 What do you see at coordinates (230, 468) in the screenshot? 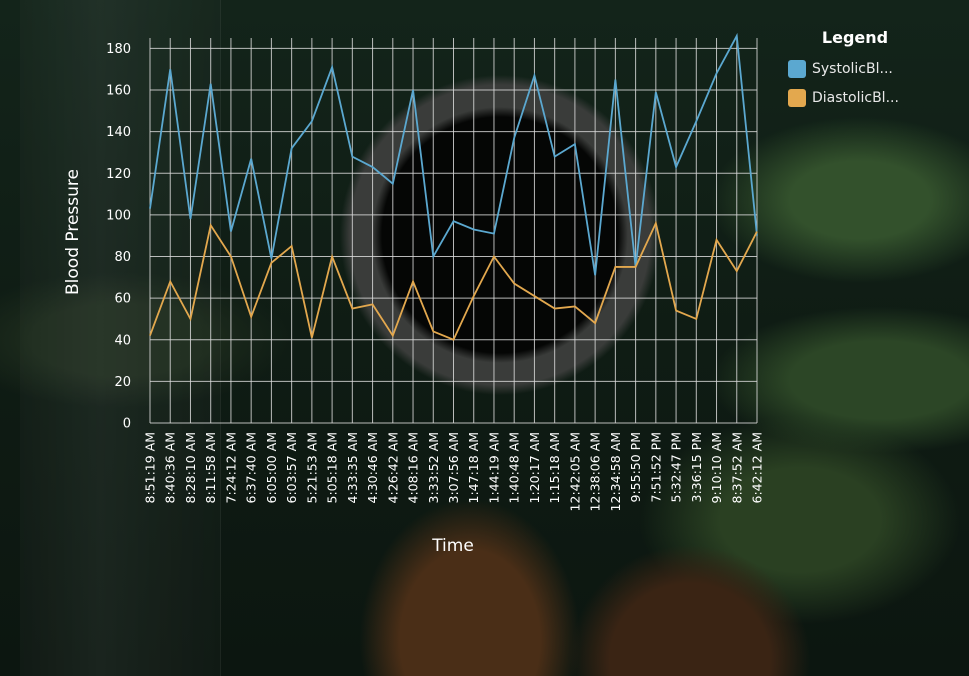
I see `x-tick-label: 7:24:12 AM` at bounding box center [230, 468].